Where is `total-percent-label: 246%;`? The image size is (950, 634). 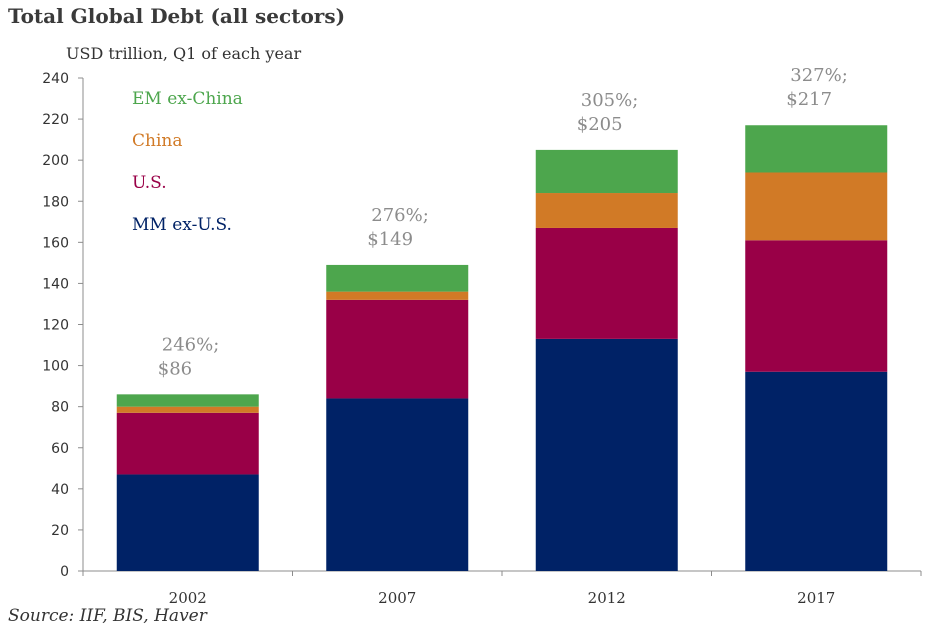 total-percent-label: 246%; is located at coordinates (191, 344).